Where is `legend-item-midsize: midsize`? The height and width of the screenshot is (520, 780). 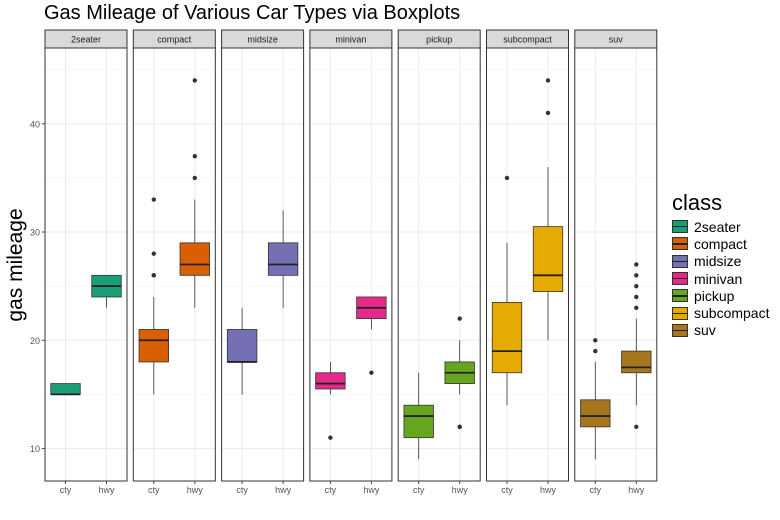
legend-item-midsize: midsize is located at coordinates (720, 261).